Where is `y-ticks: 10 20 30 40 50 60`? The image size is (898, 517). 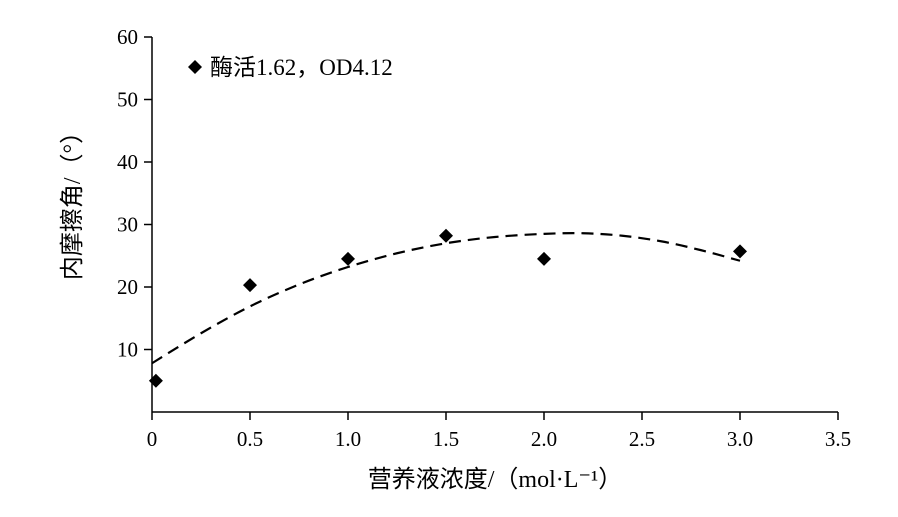 y-ticks: 10 20 30 40 50 60 is located at coordinates (134, 193).